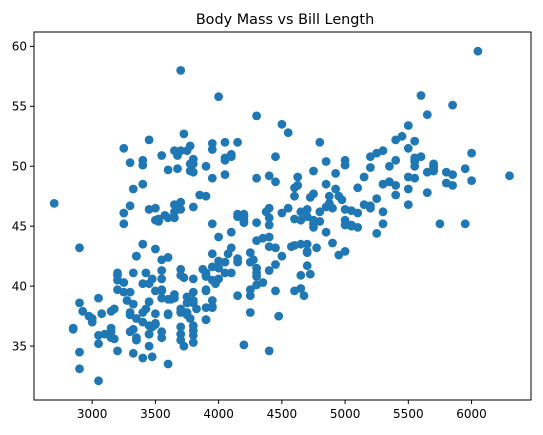  Describe the element at coordinates (282, 414) in the screenshot. I see `x-tick-label: 4500` at that location.